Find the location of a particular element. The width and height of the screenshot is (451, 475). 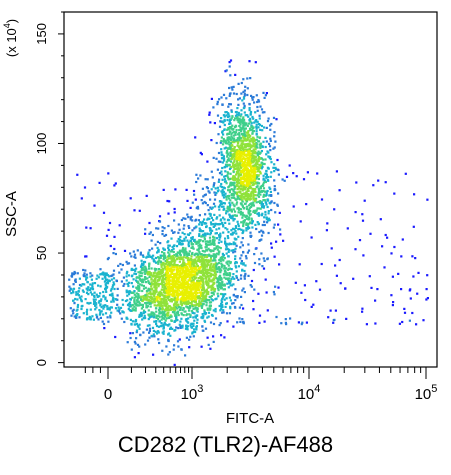

x-tick-base: 10 is located at coordinates (306, 394).